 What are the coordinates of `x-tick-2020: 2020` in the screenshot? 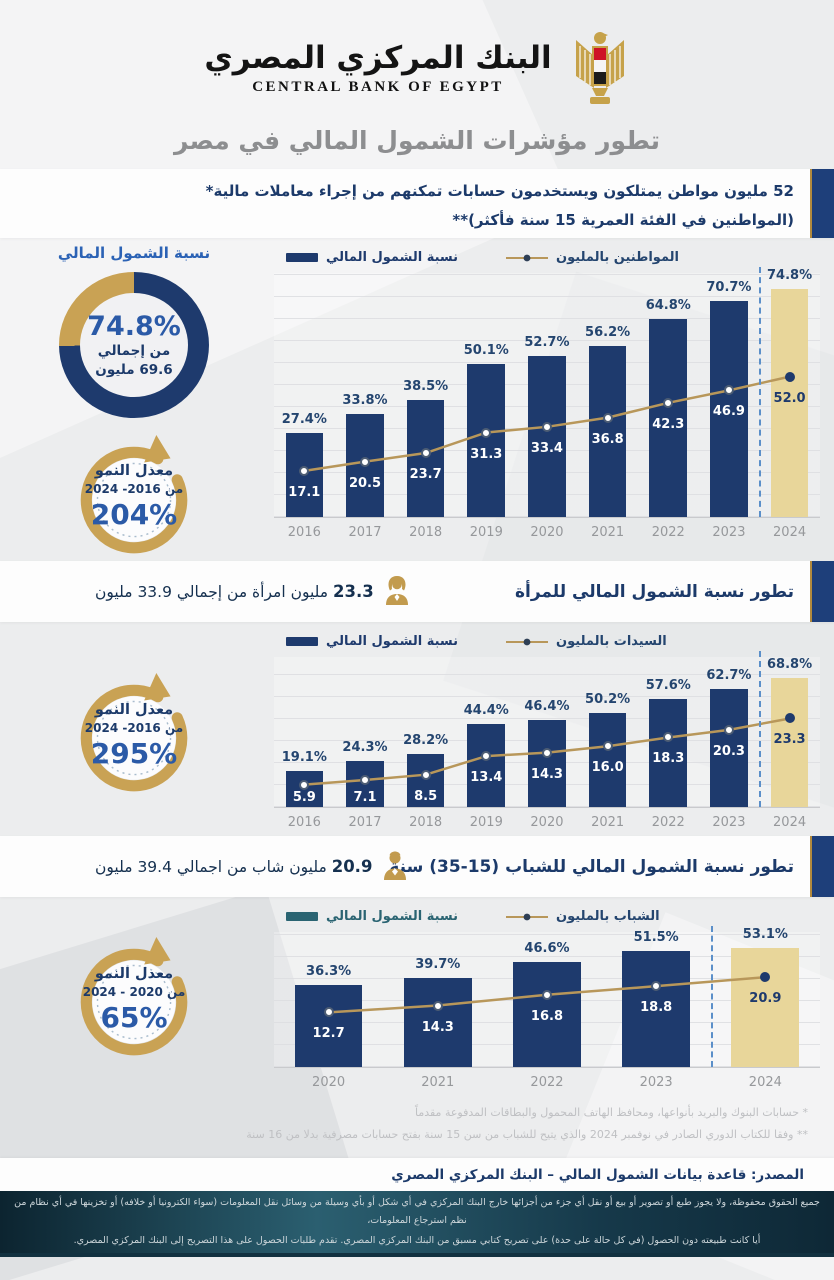 It's located at (547, 822).